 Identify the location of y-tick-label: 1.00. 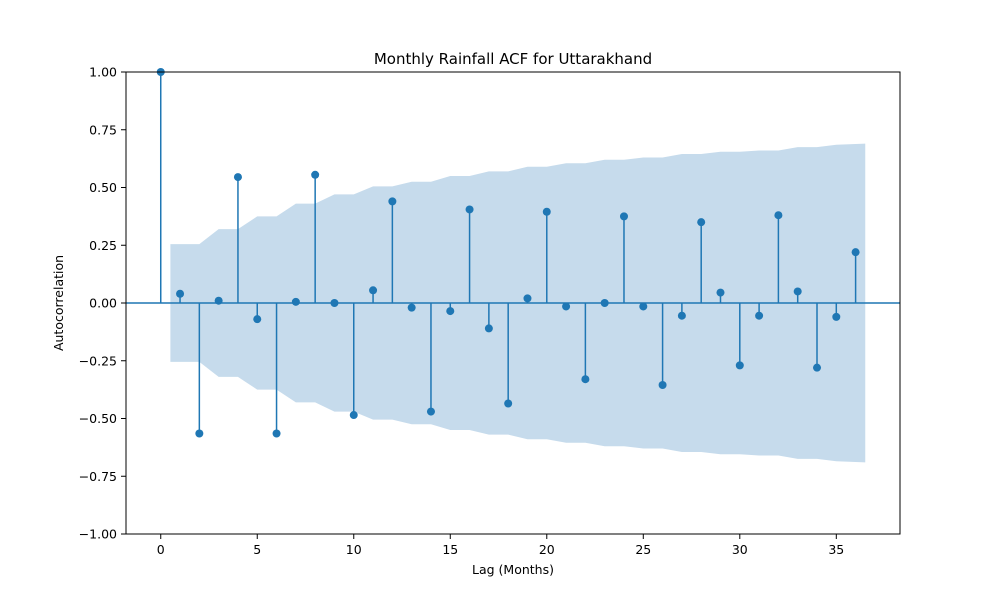
(103, 72).